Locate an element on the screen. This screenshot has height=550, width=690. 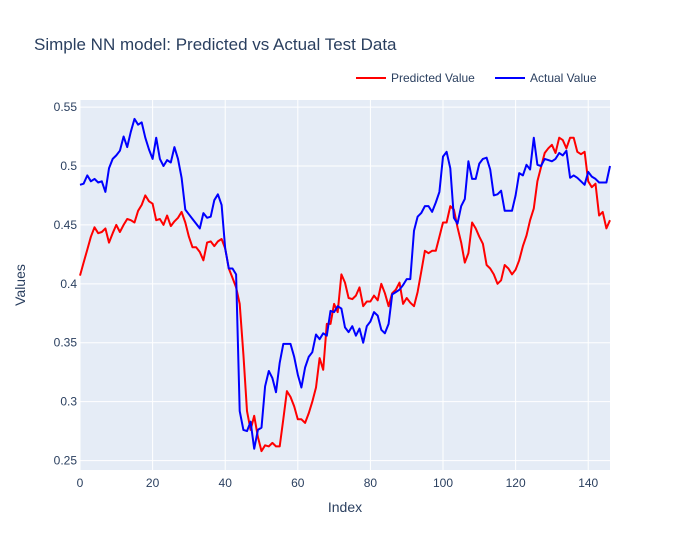
y-tick-label: 0.55 is located at coordinates (66, 107).